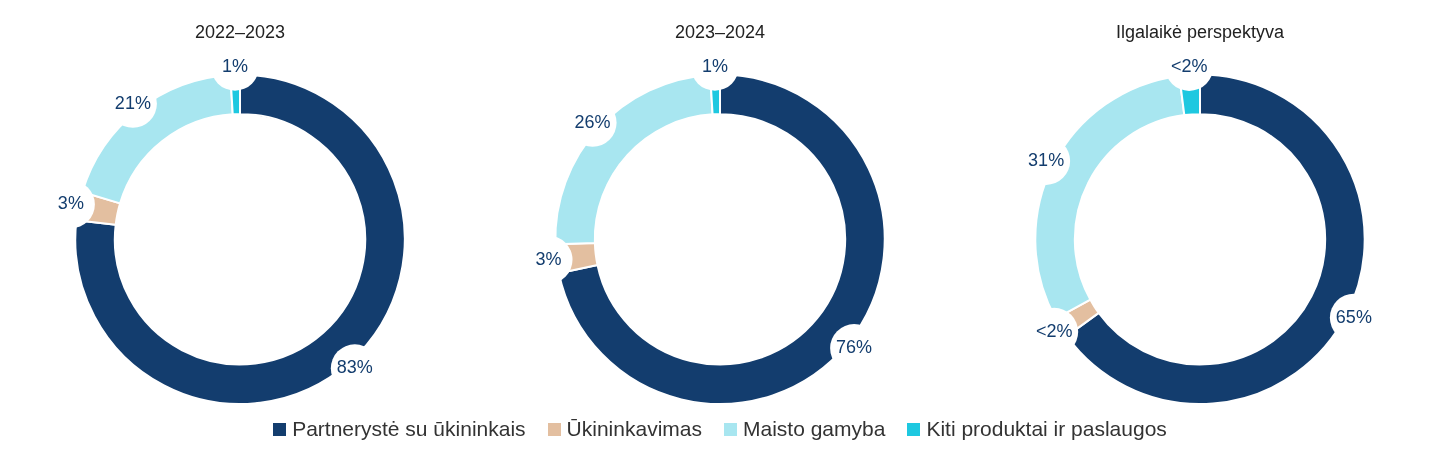 This screenshot has width=1440, height=458. What do you see at coordinates (240, 31) in the screenshot?
I see `chart-title: 2022–2023` at bounding box center [240, 31].